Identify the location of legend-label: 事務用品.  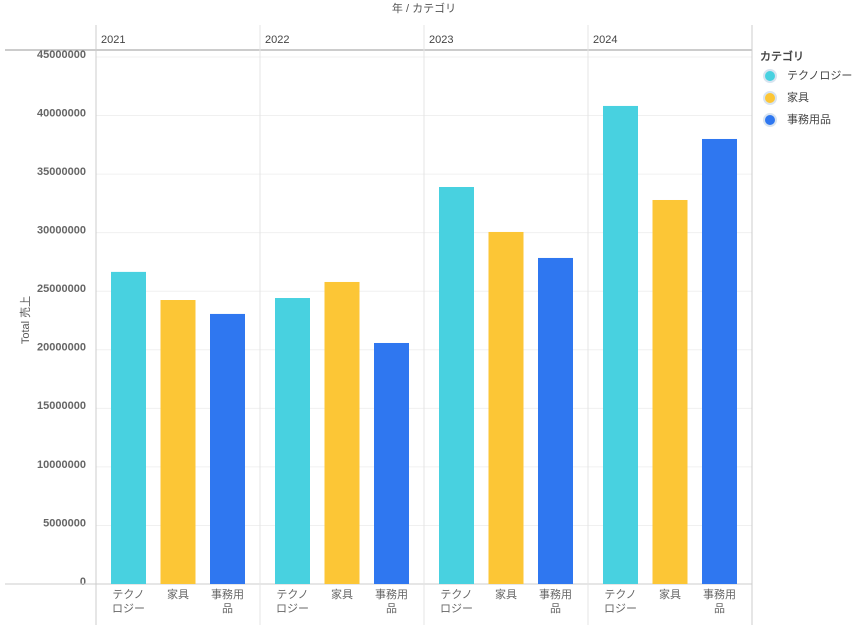
(809, 119).